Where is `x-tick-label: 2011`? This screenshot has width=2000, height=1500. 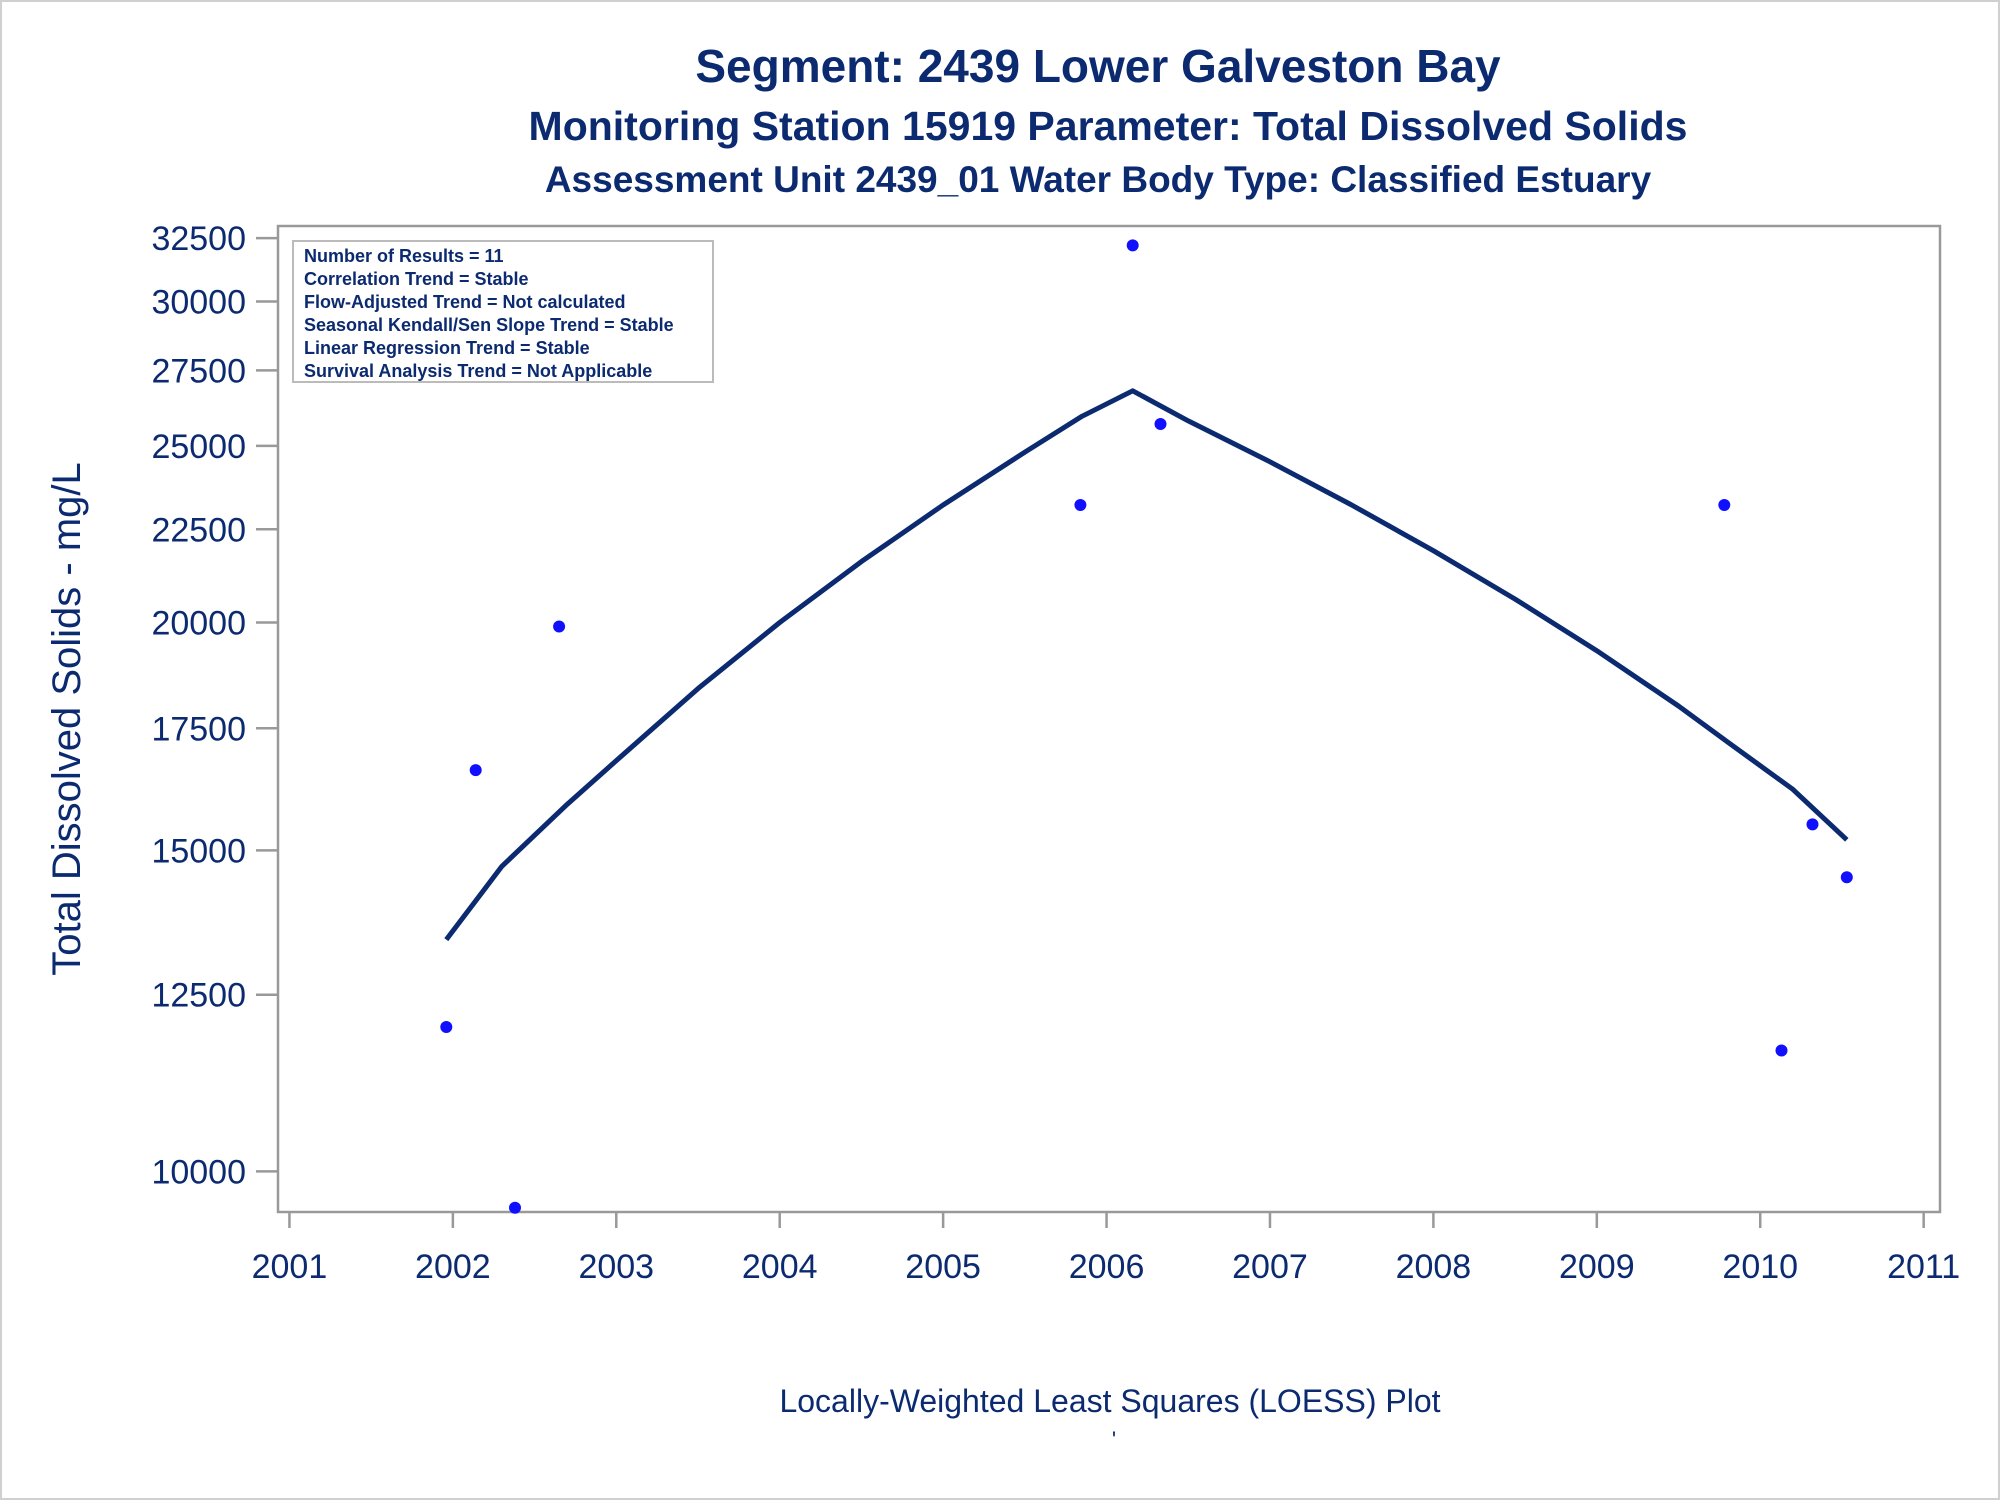 x-tick-label: 2011 is located at coordinates (1923, 1267).